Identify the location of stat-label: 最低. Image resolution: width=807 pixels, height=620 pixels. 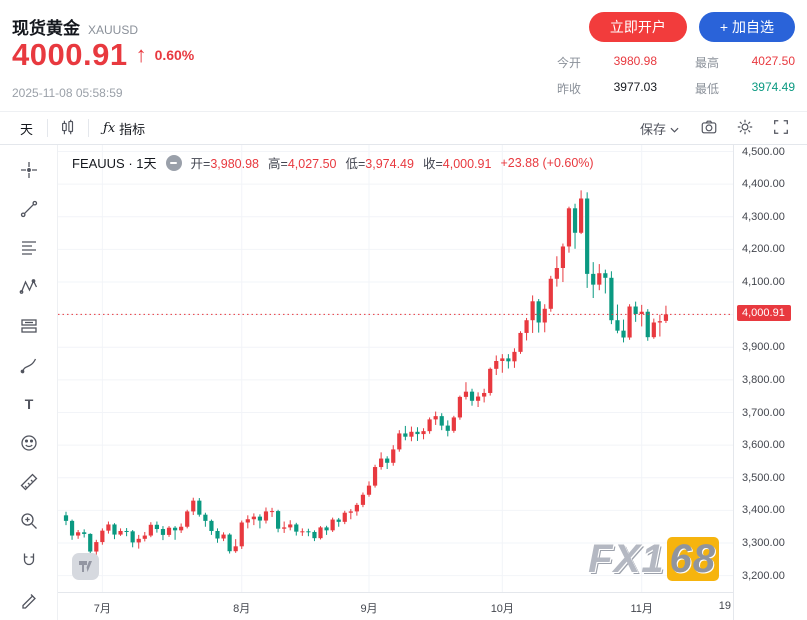
(707, 89).